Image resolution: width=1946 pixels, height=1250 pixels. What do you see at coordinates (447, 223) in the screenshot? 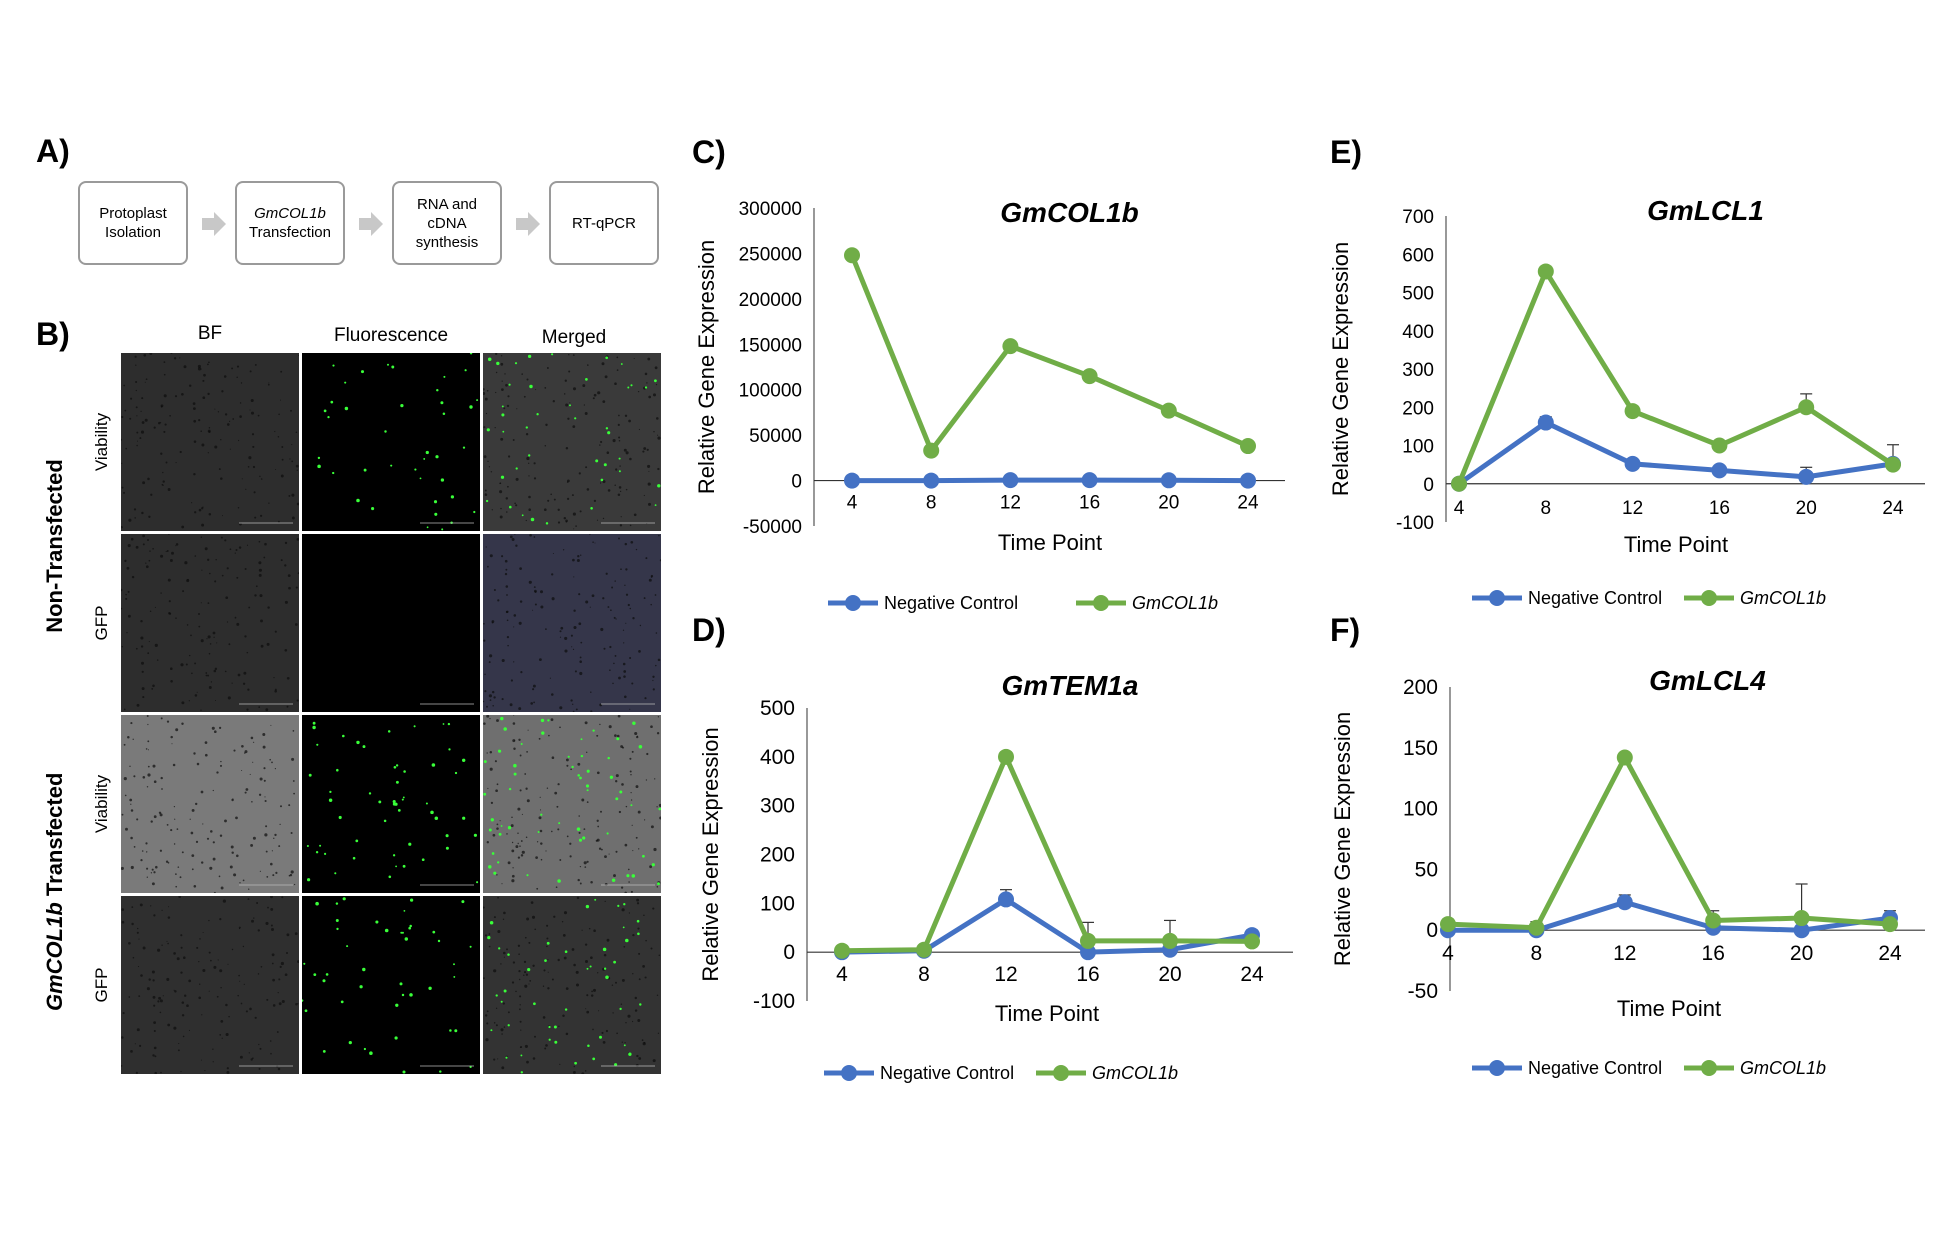
I see `workflow-step-rna-cdna: RNA and cDNA synthesis` at bounding box center [447, 223].